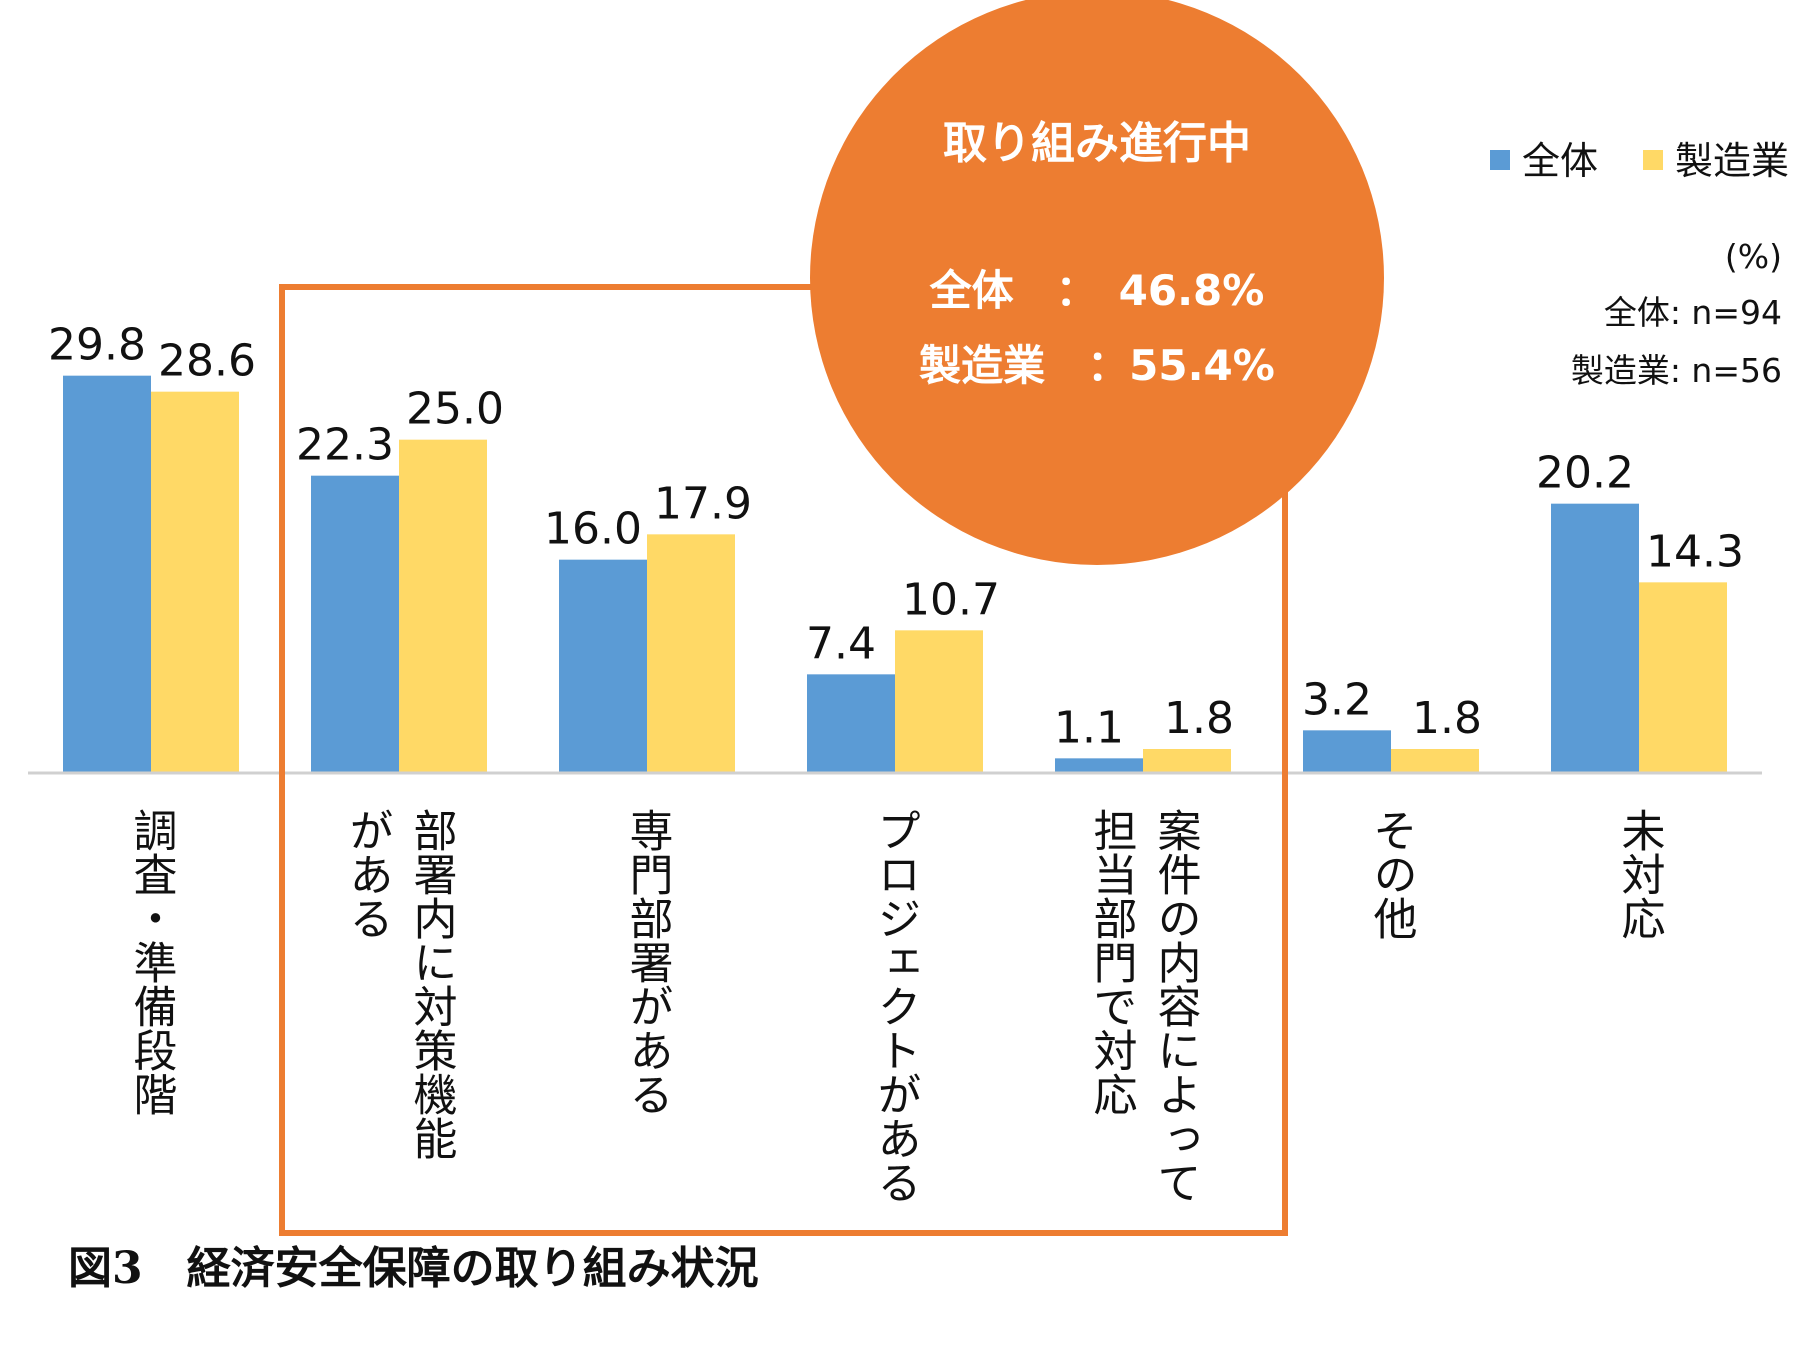 Image resolution: width=1811 pixels, height=1350 pixels. I want to click on figure-caption: 図3 経済安全保障の取り組み状況, so click(413, 1268).